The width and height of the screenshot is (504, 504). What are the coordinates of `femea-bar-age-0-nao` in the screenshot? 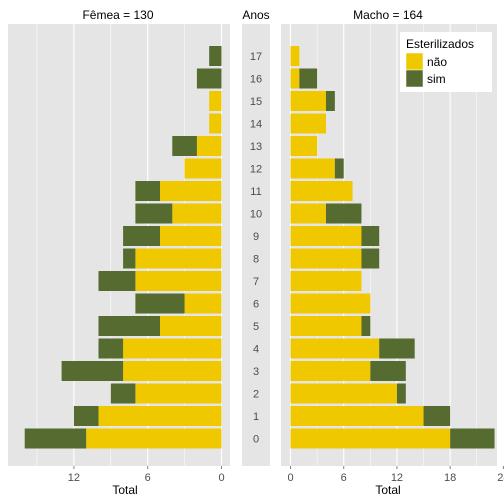 It's located at (154, 438).